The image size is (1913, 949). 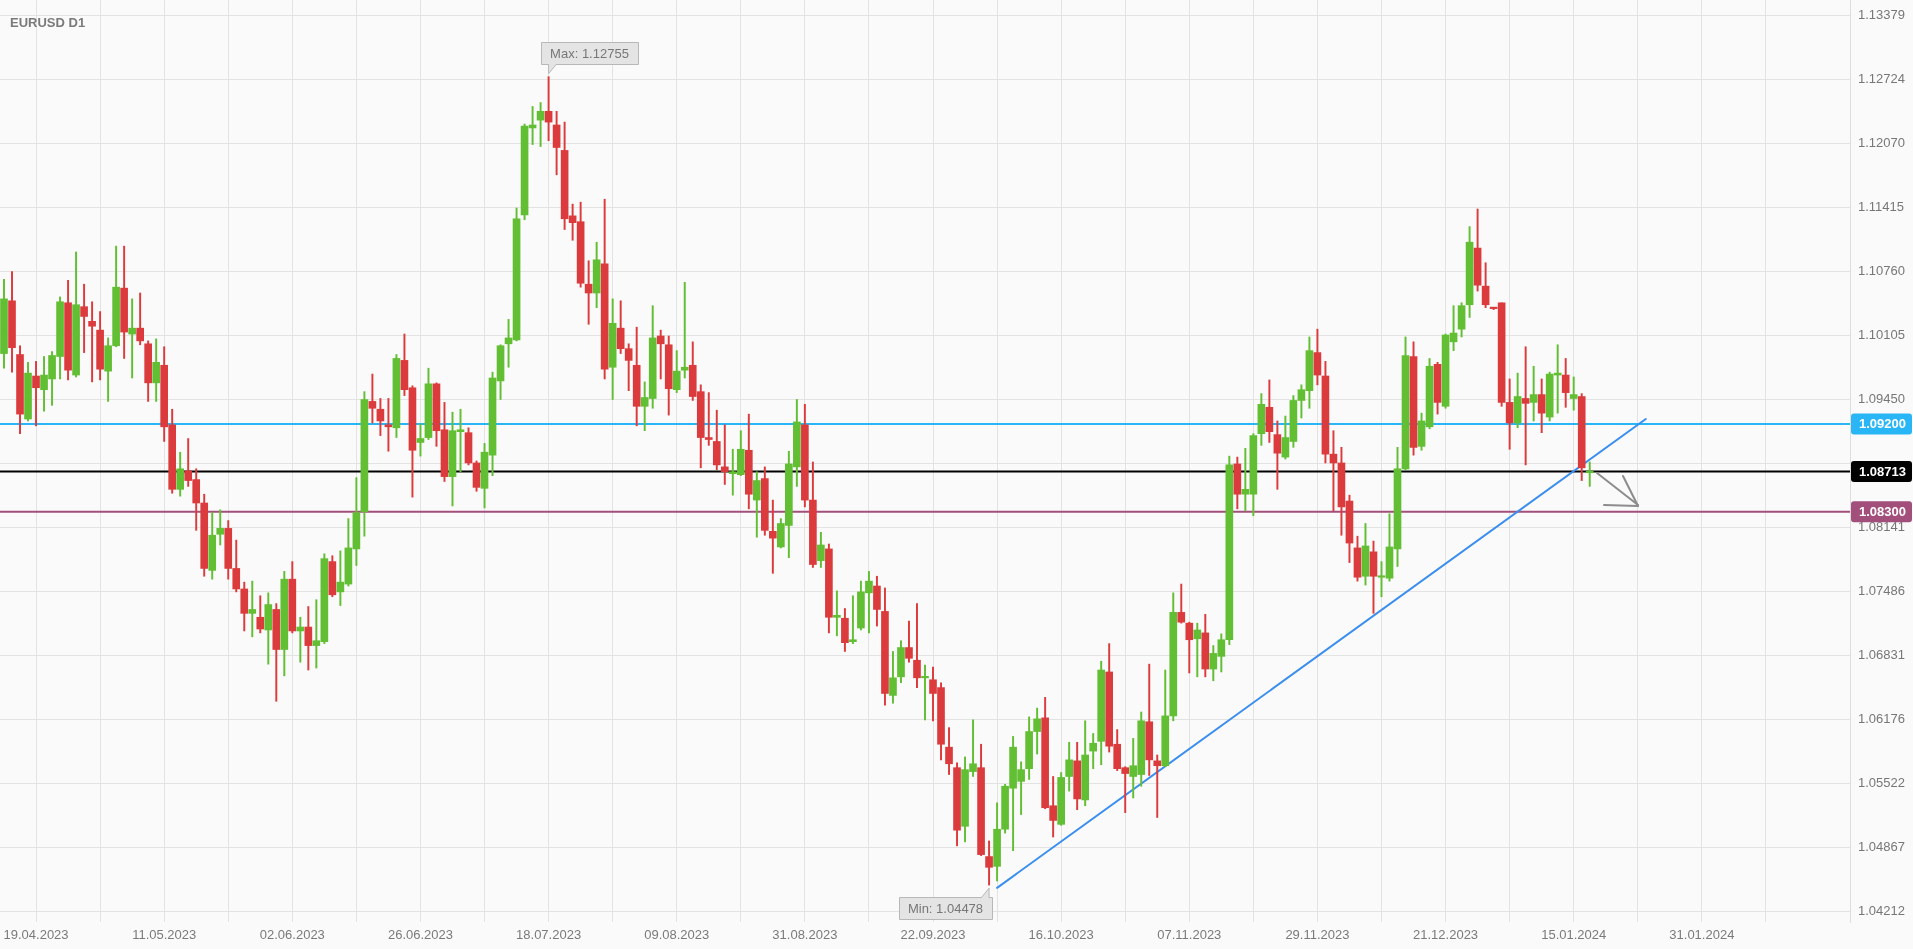 What do you see at coordinates (1189, 935) in the screenshot?
I see `x-tick-label: 07.11.2023` at bounding box center [1189, 935].